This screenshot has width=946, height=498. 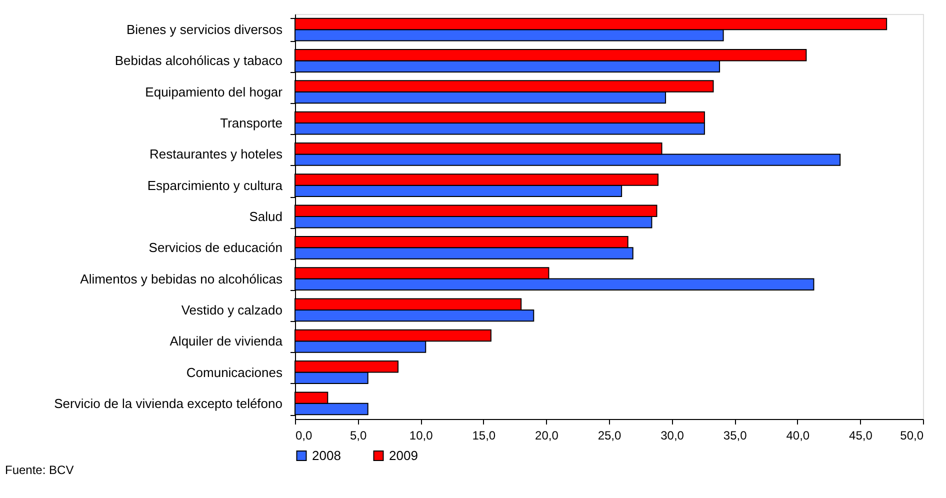 What do you see at coordinates (168, 403) in the screenshot?
I see `y-tick-label: Servicio de la vivienda excepto teléfono` at bounding box center [168, 403].